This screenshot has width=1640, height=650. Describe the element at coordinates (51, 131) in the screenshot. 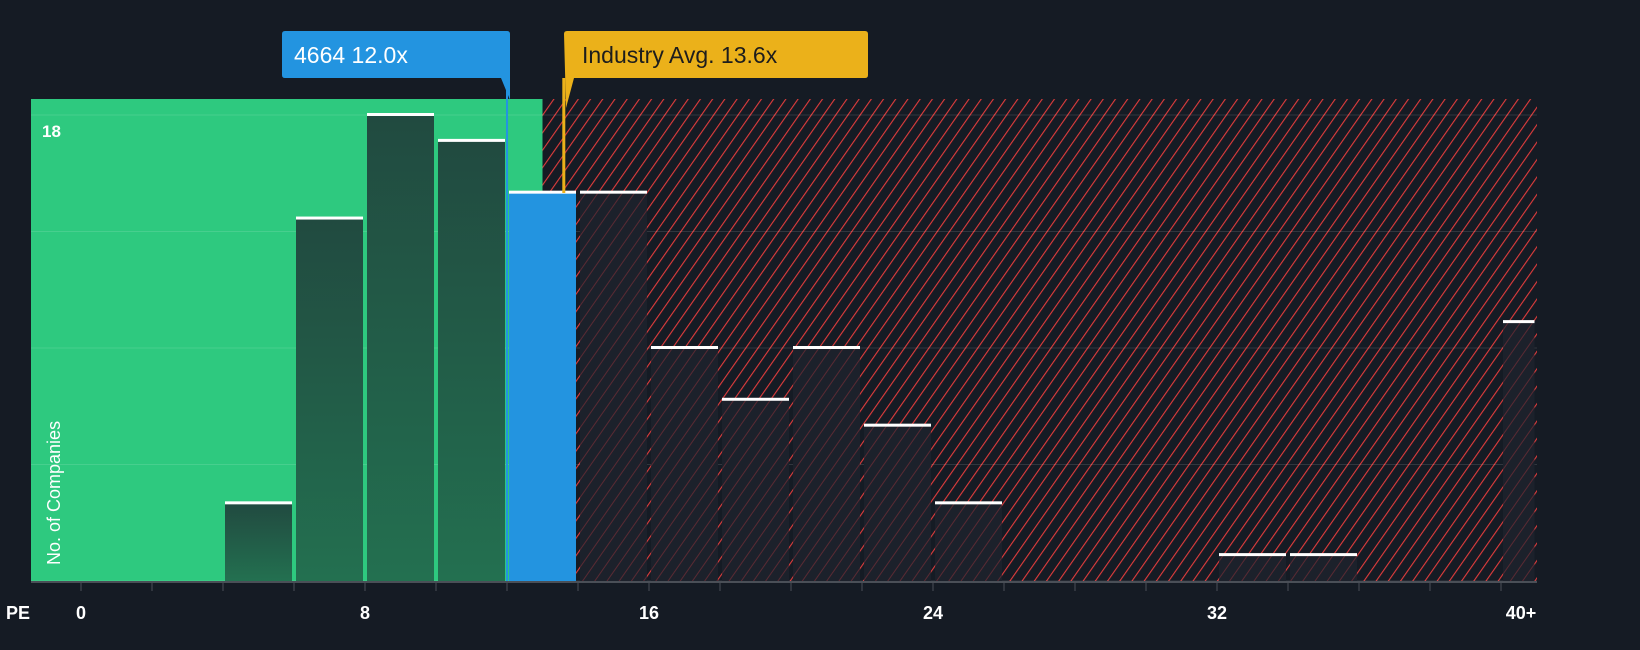

I see `y-tick-label-18: 18` at that location.